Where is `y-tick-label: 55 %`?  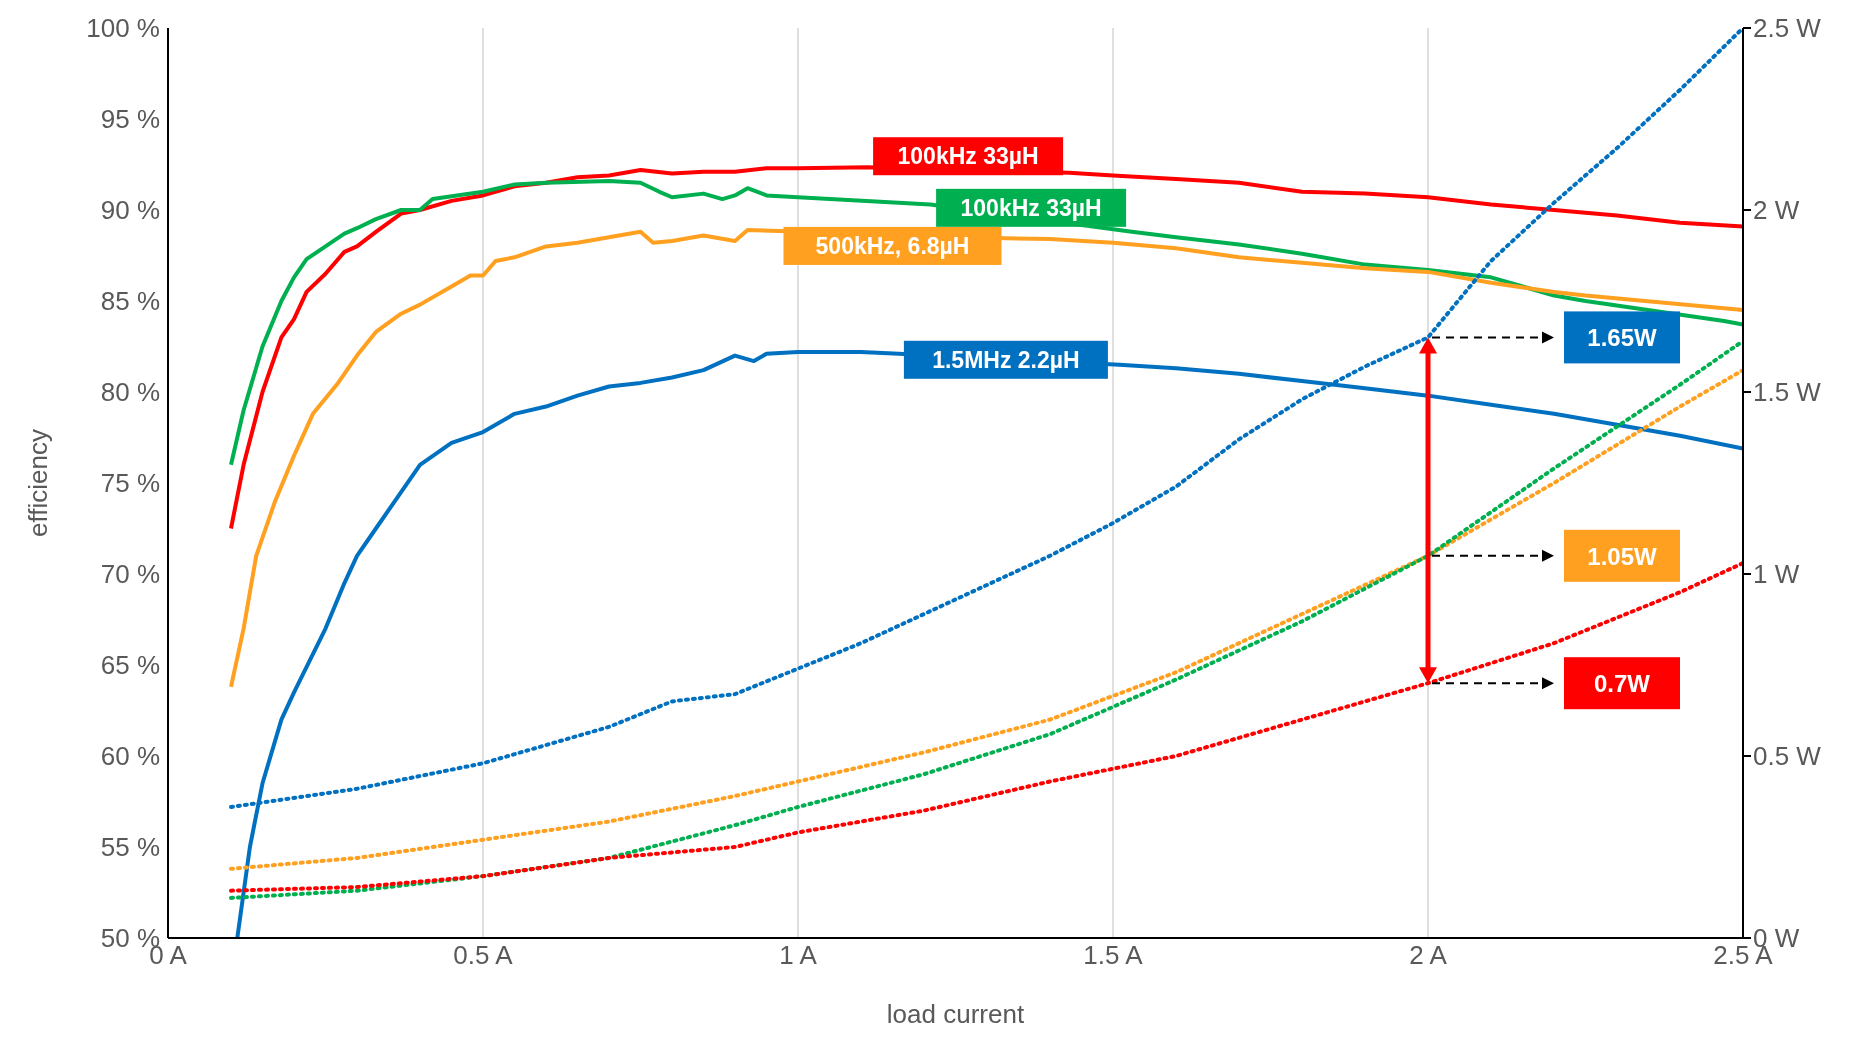
y-tick-label: 55 % is located at coordinates (130, 847).